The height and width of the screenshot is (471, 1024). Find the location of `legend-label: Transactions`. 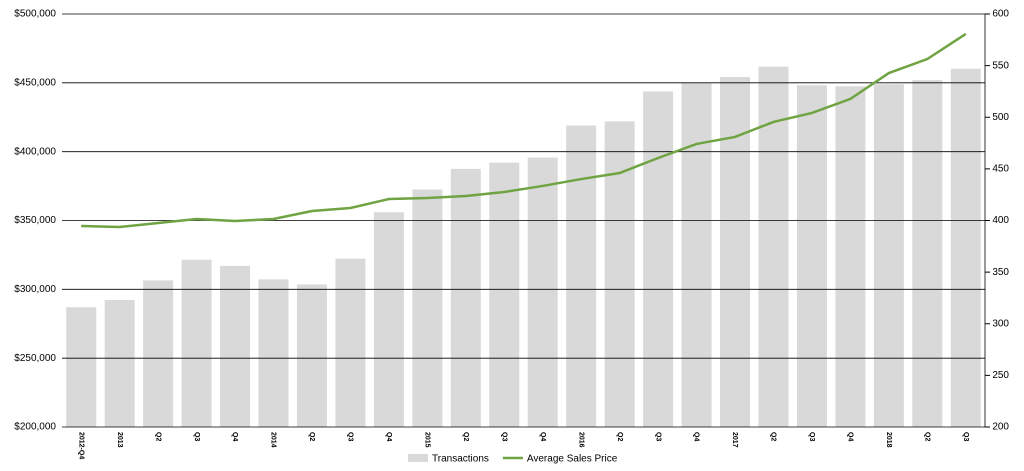

legend-label: Transactions is located at coordinates (460, 459).